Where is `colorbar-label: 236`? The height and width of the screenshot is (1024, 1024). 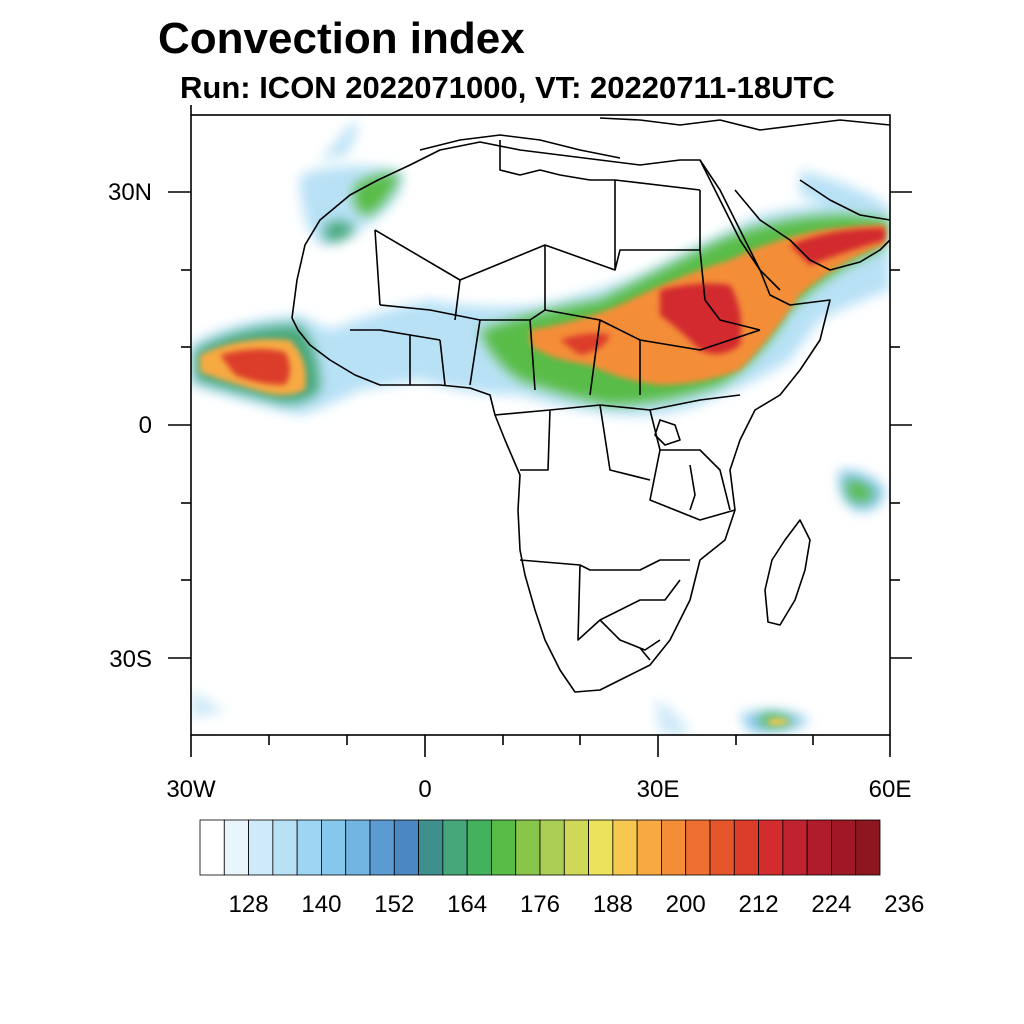 colorbar-label: 236 is located at coordinates (904, 904).